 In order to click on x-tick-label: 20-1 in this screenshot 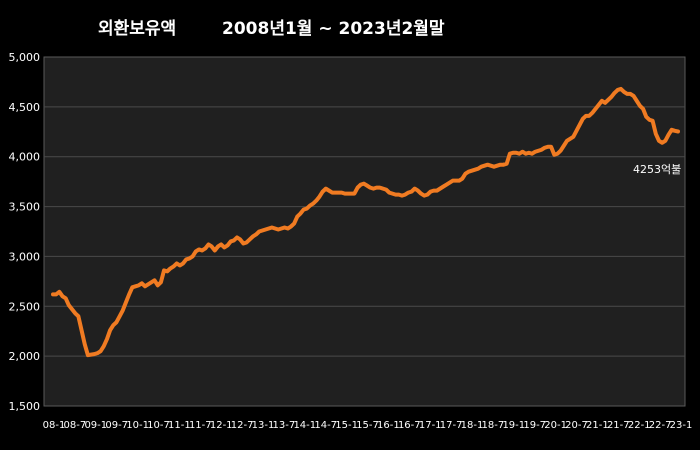, I will do `click(555, 425)`.